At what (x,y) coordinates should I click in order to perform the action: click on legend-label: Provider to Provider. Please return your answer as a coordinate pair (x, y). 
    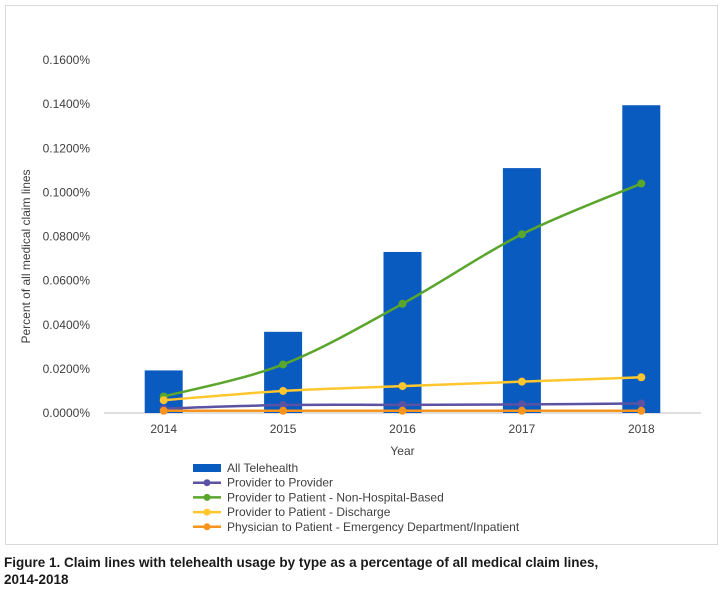
    Looking at the image, I should click on (280, 483).